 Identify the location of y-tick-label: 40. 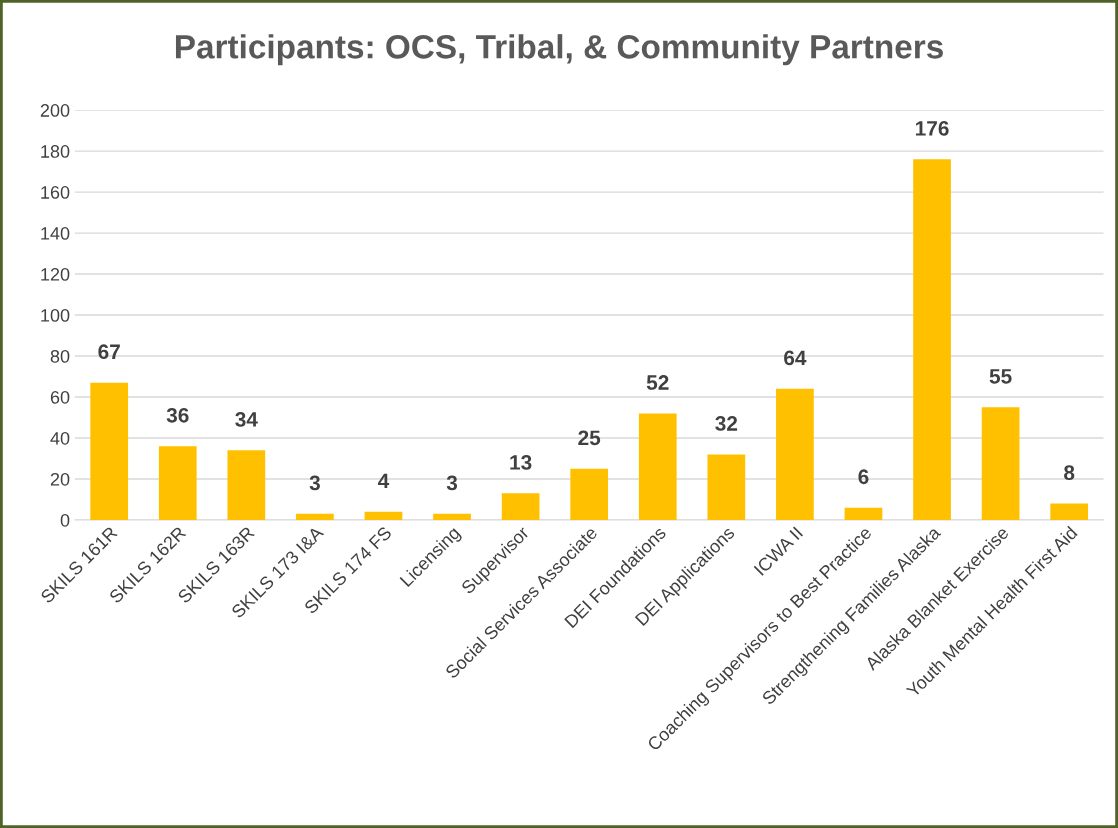
(60, 438).